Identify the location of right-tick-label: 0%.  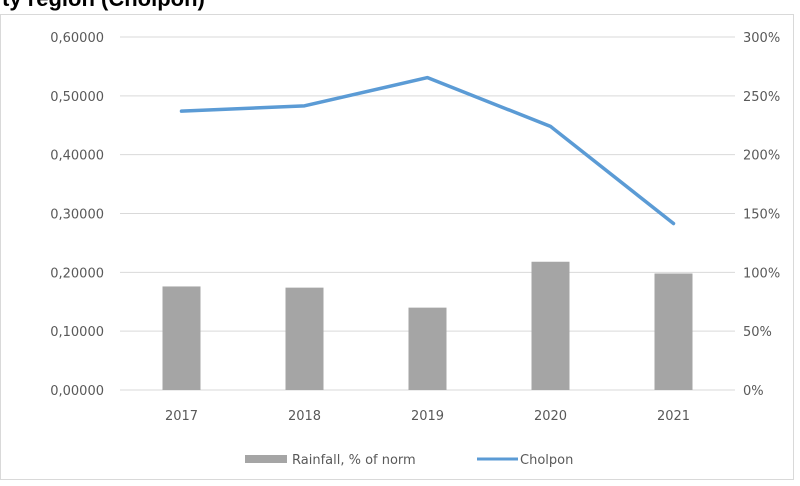
(753, 391).